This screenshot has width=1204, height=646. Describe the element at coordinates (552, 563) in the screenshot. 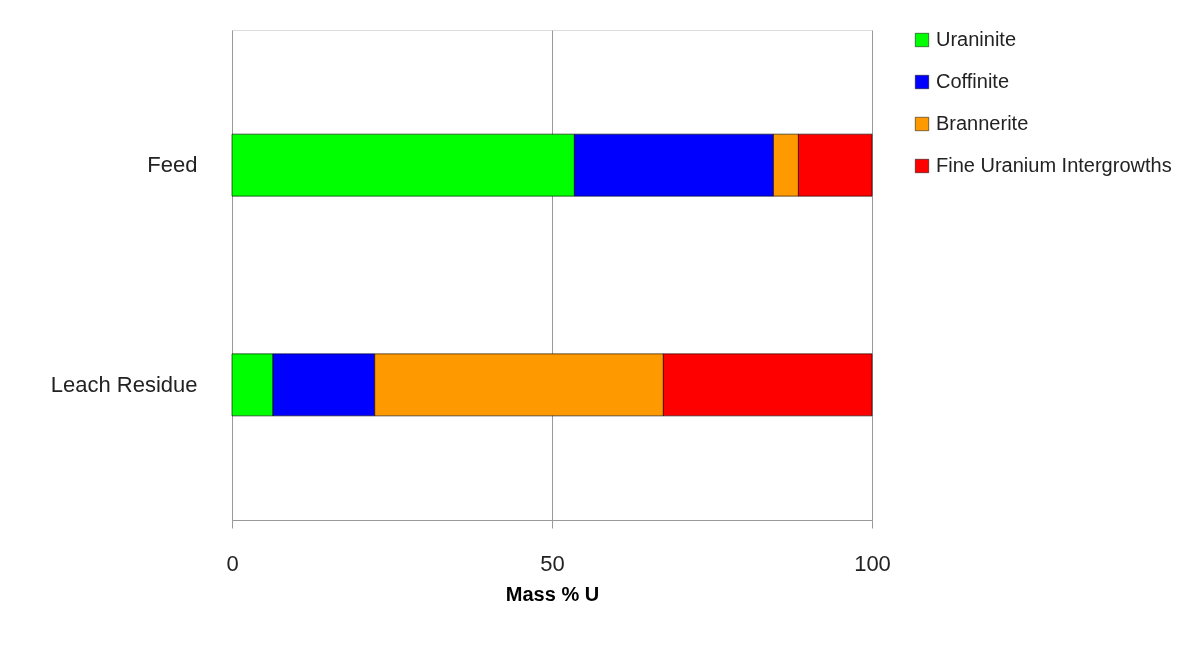

I see `x-tick-label: 50` at that location.